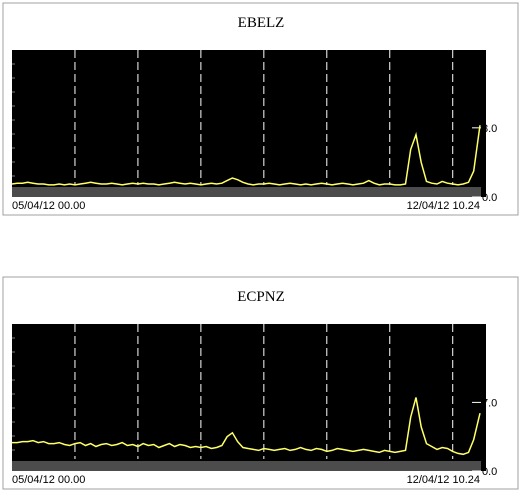  I want to click on y-tick-label: 7.0, so click(489, 403).